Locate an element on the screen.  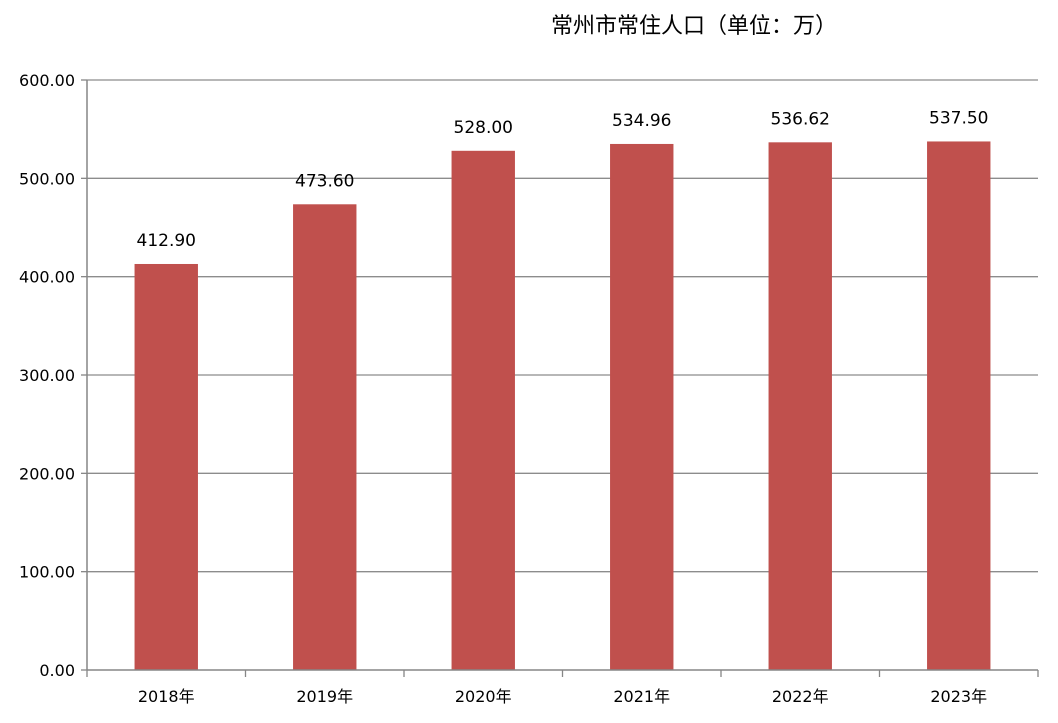
x-axis-ticks: 2018年 2019年 2020年 2021年 2022年 2023年 is located at coordinates (562, 688).